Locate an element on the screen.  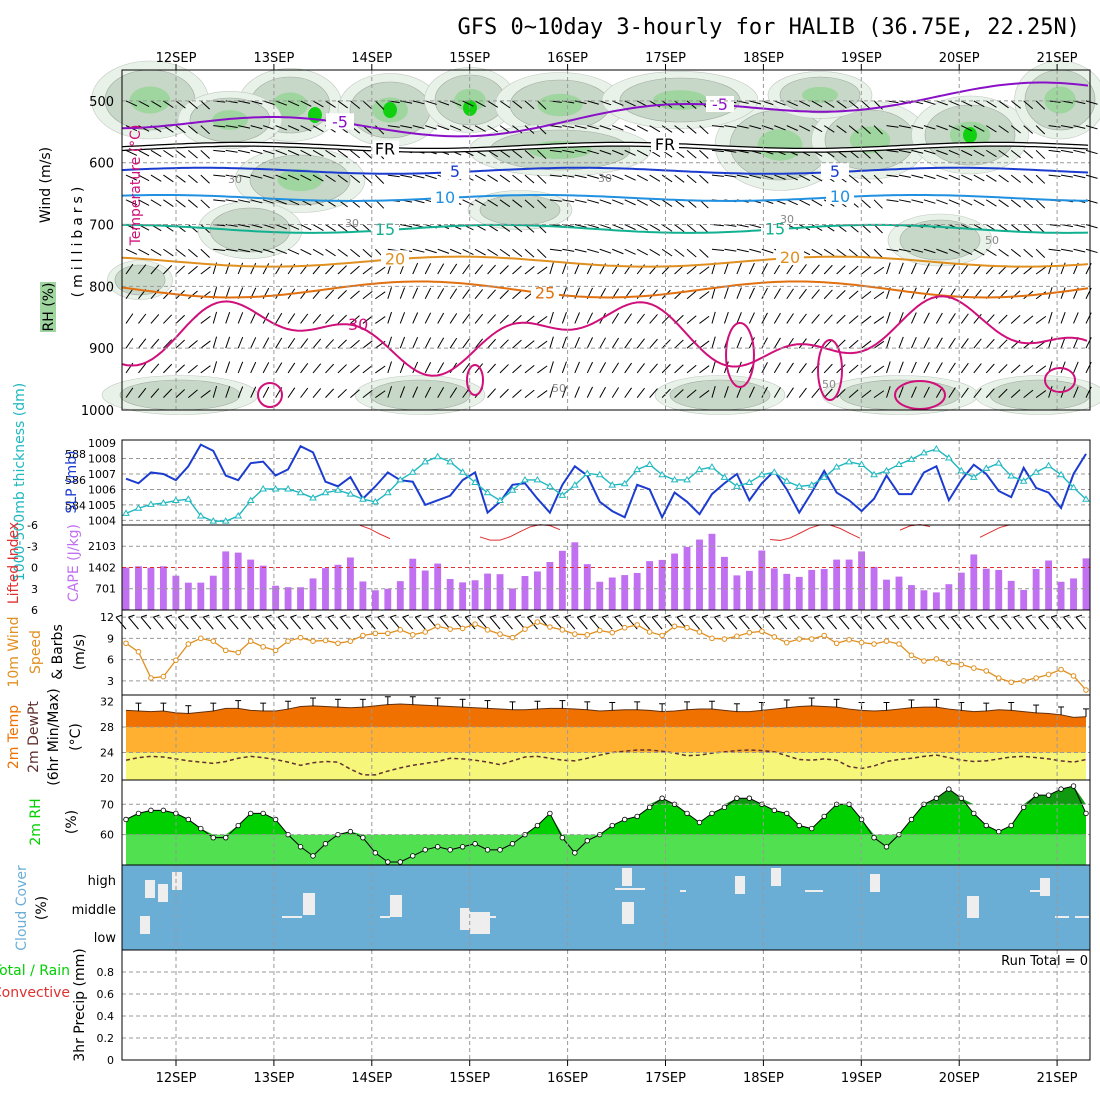
rh-50-region is located at coordinates (940, 240).